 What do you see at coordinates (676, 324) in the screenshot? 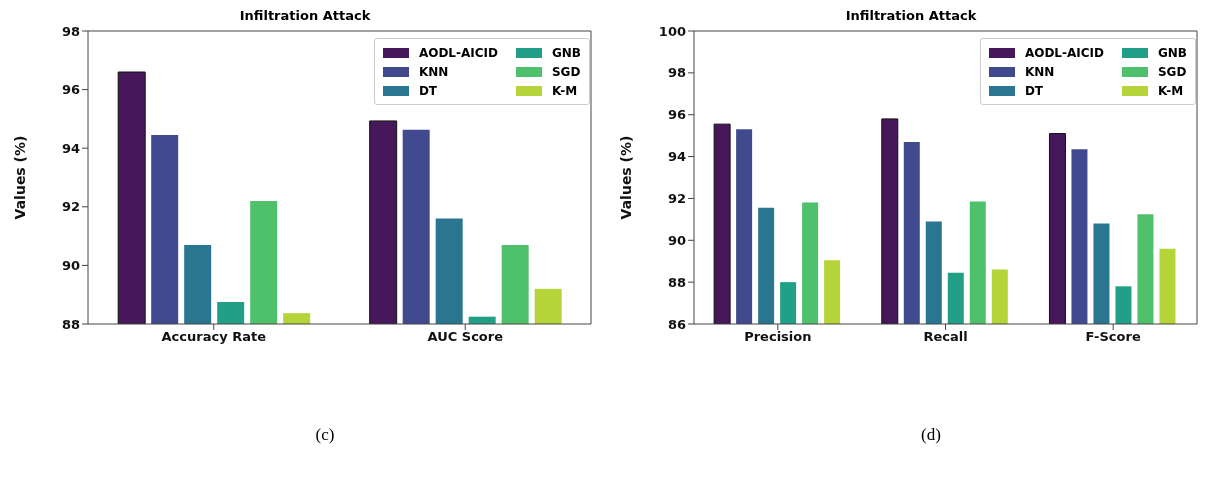
I see `y-tick-label: 86` at bounding box center [676, 324].